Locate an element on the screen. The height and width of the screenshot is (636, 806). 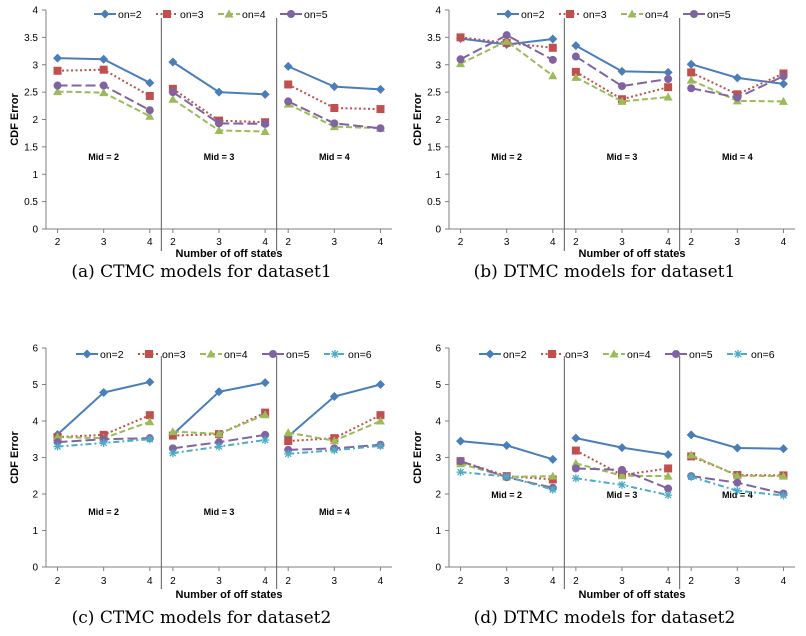
data-point-b-on2 is located at coordinates (737, 78).